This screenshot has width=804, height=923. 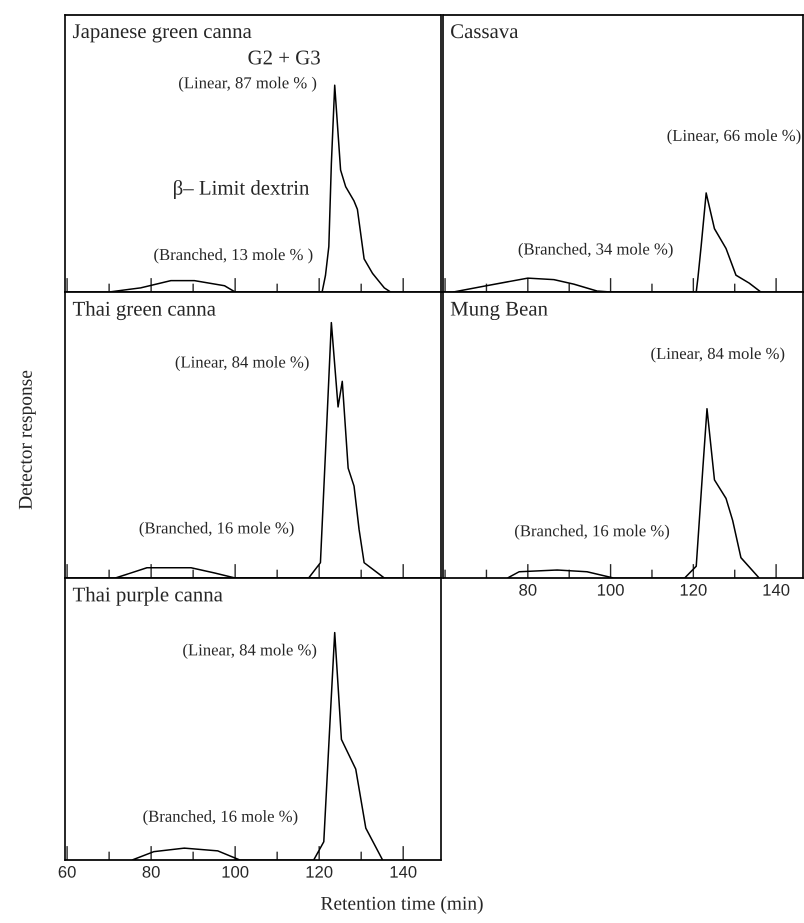 What do you see at coordinates (144, 310) in the screenshot?
I see `chart-title: Thai green canna` at bounding box center [144, 310].